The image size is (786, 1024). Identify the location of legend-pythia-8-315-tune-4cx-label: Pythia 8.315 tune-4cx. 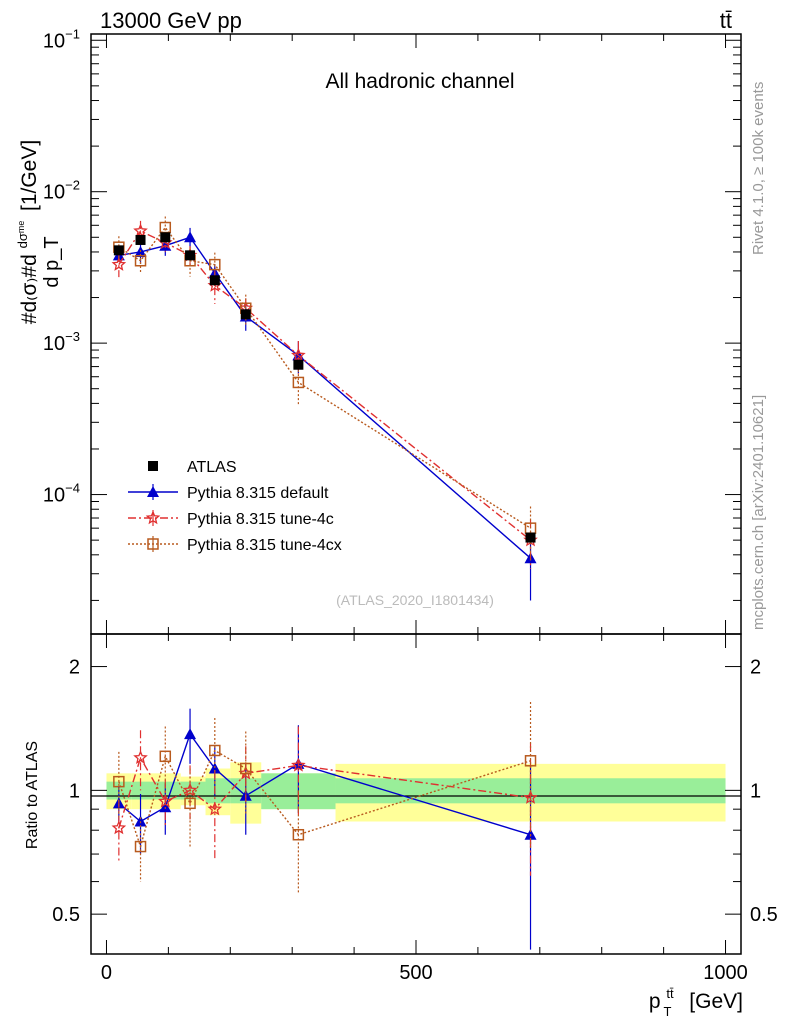
(264, 545).